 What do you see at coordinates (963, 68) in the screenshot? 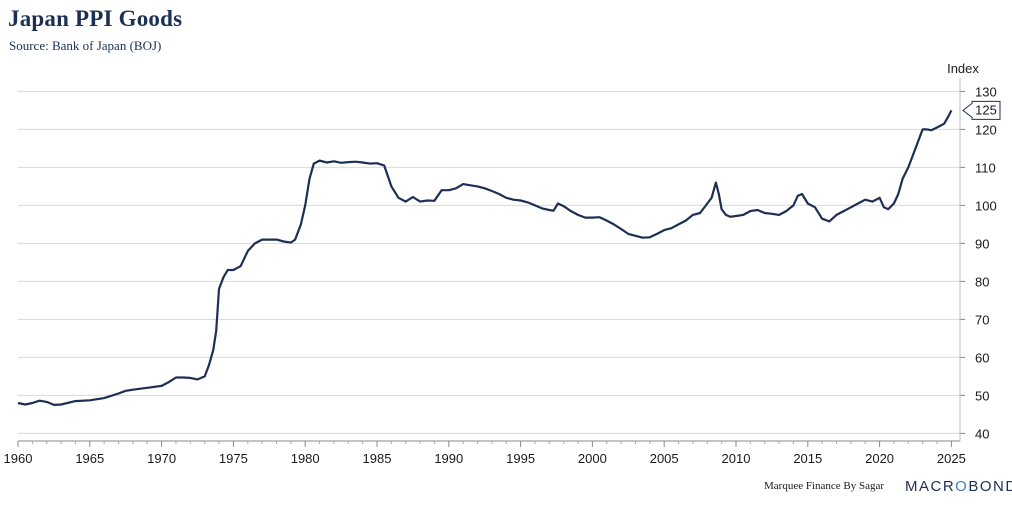
I see `y-axis-label: Index` at bounding box center [963, 68].